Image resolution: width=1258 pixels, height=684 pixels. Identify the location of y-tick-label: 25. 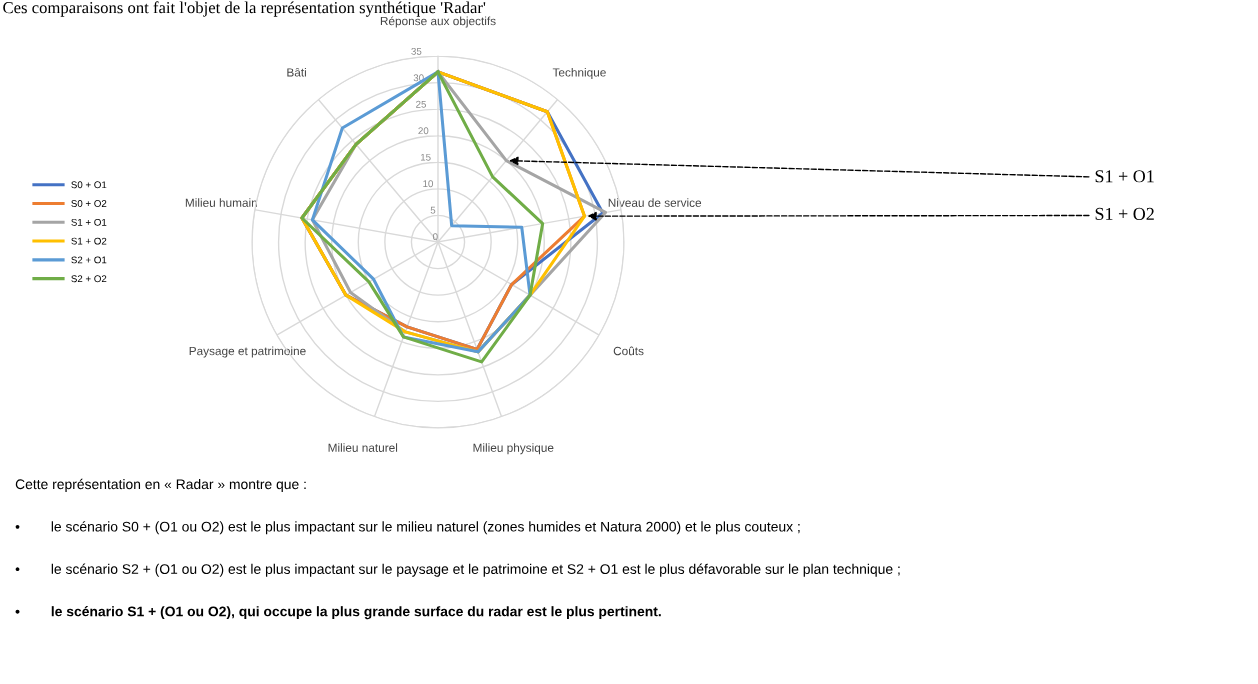
(421, 104).